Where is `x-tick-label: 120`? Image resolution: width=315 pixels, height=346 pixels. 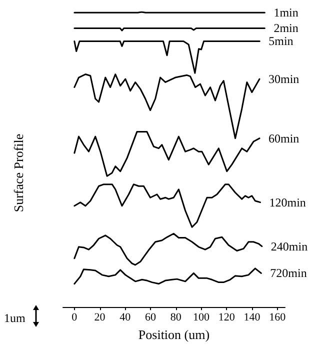 x-tick-label: 120 is located at coordinates (227, 318).